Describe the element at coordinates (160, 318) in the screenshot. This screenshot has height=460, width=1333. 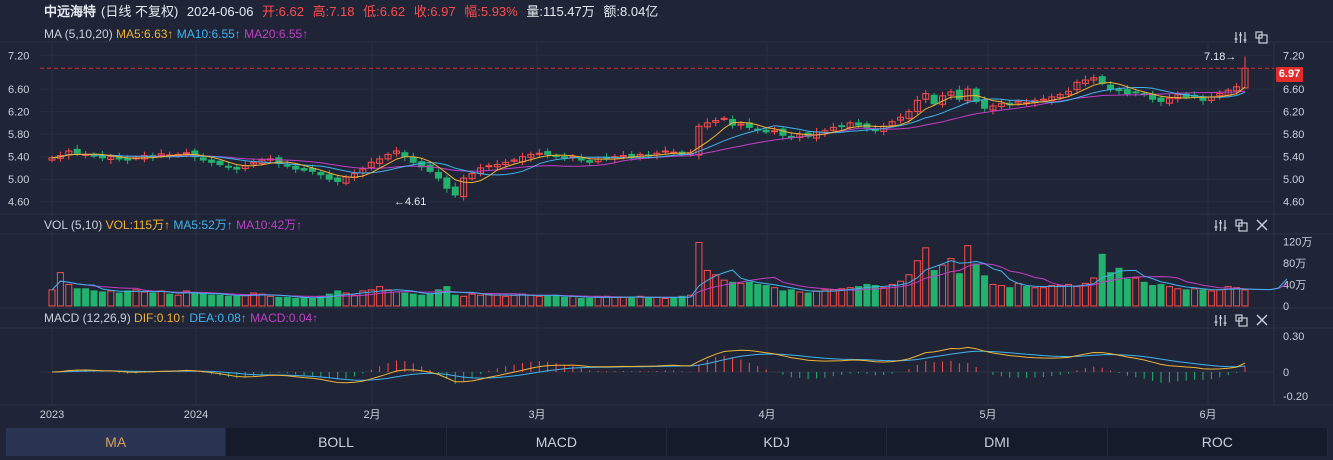
I see `dif-value: DIF:0.10↑` at that location.